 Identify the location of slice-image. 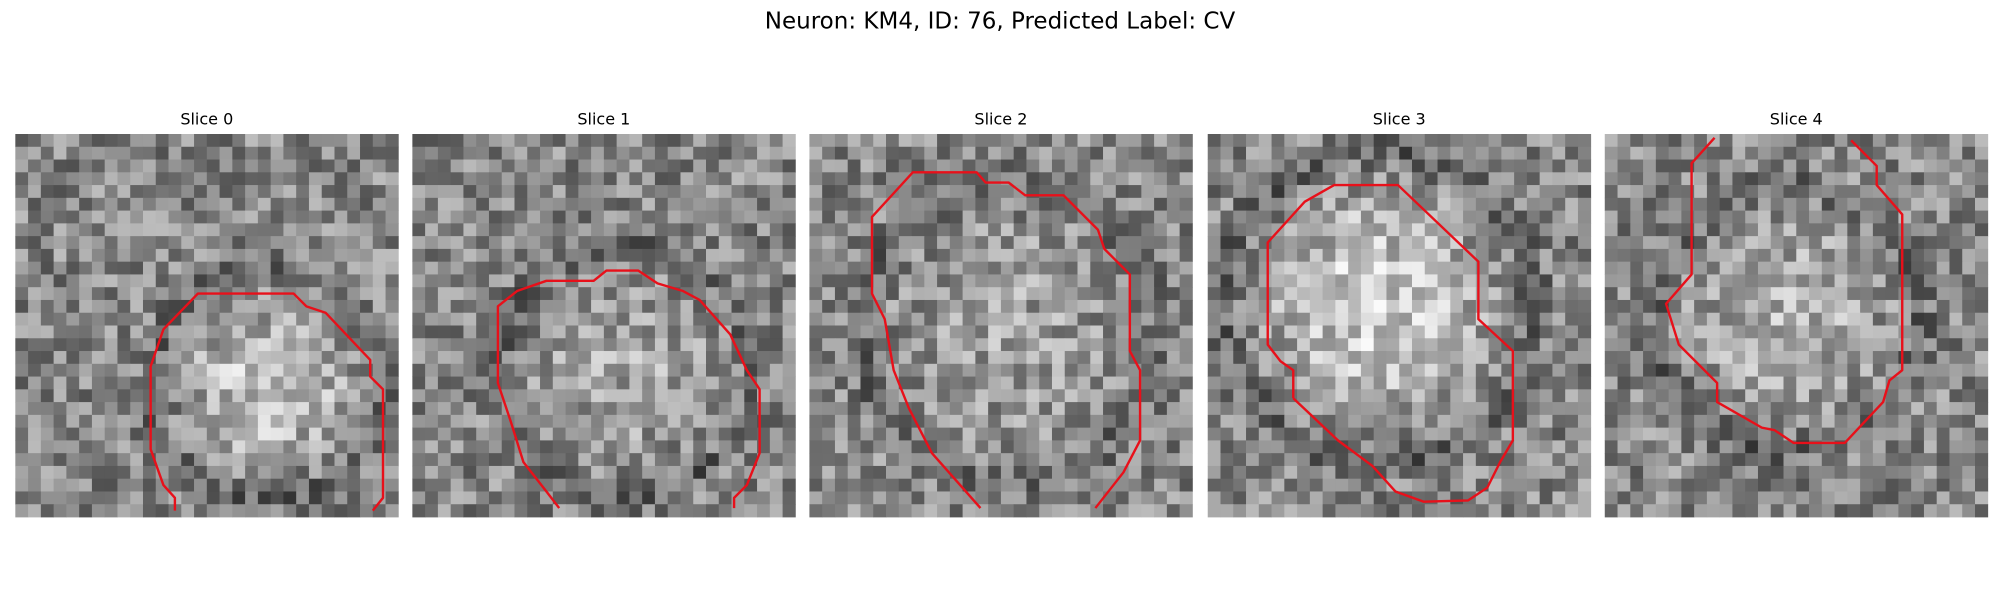
(1001, 326).